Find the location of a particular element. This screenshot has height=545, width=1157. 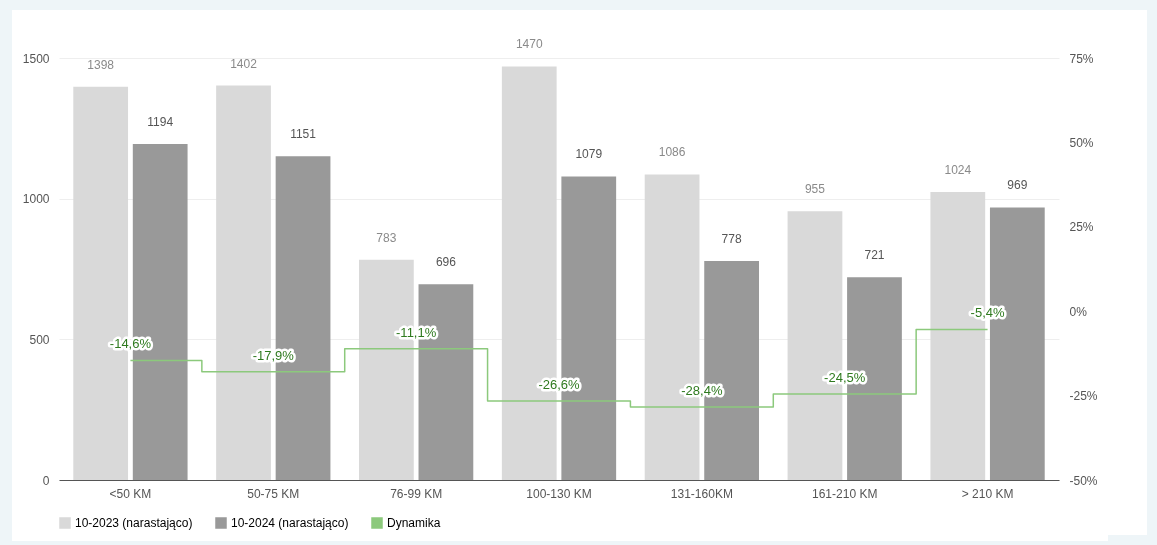

y2-tick-label: 50% is located at coordinates (1081, 142).